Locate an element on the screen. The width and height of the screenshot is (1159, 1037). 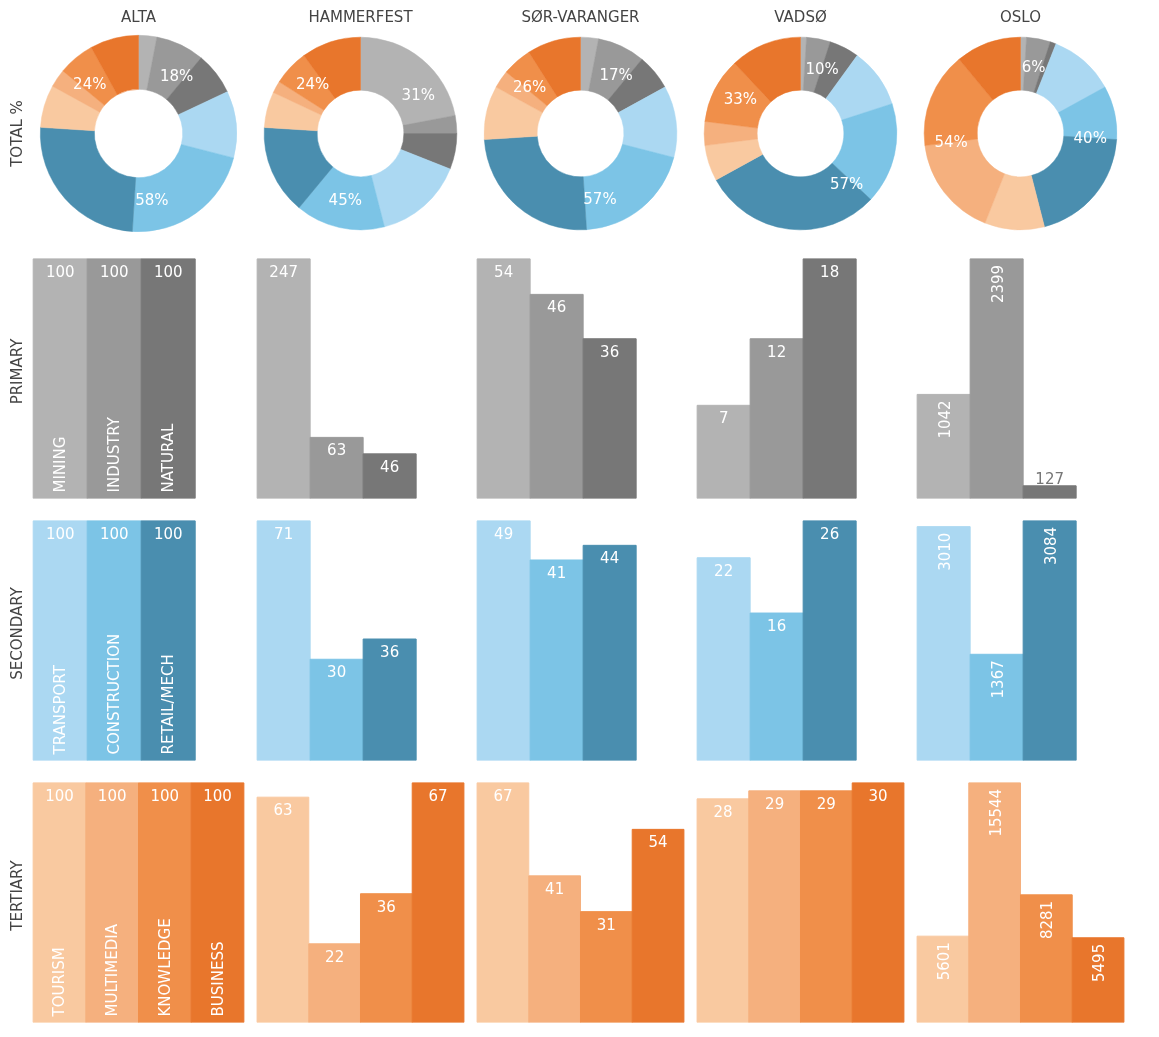
data-label: 31 is located at coordinates (606, 924).